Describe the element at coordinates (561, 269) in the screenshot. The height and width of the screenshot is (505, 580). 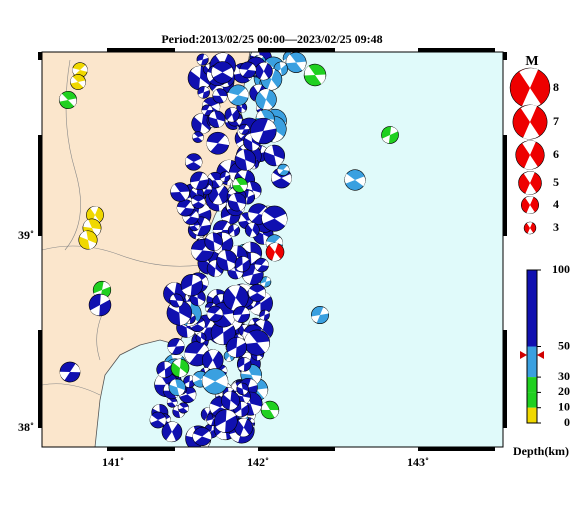
I see `colorbar-label: 100` at that location.